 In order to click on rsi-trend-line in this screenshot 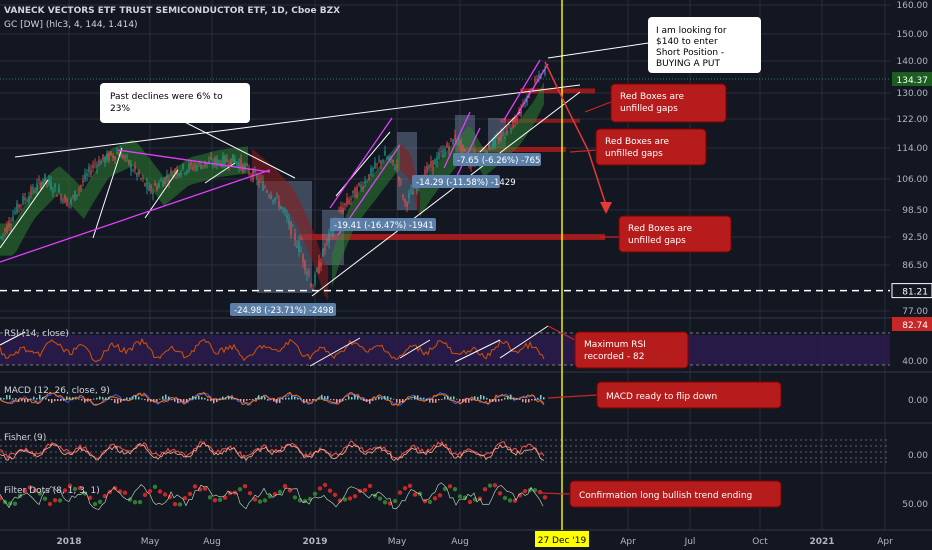, I will do `click(335, 352)`.